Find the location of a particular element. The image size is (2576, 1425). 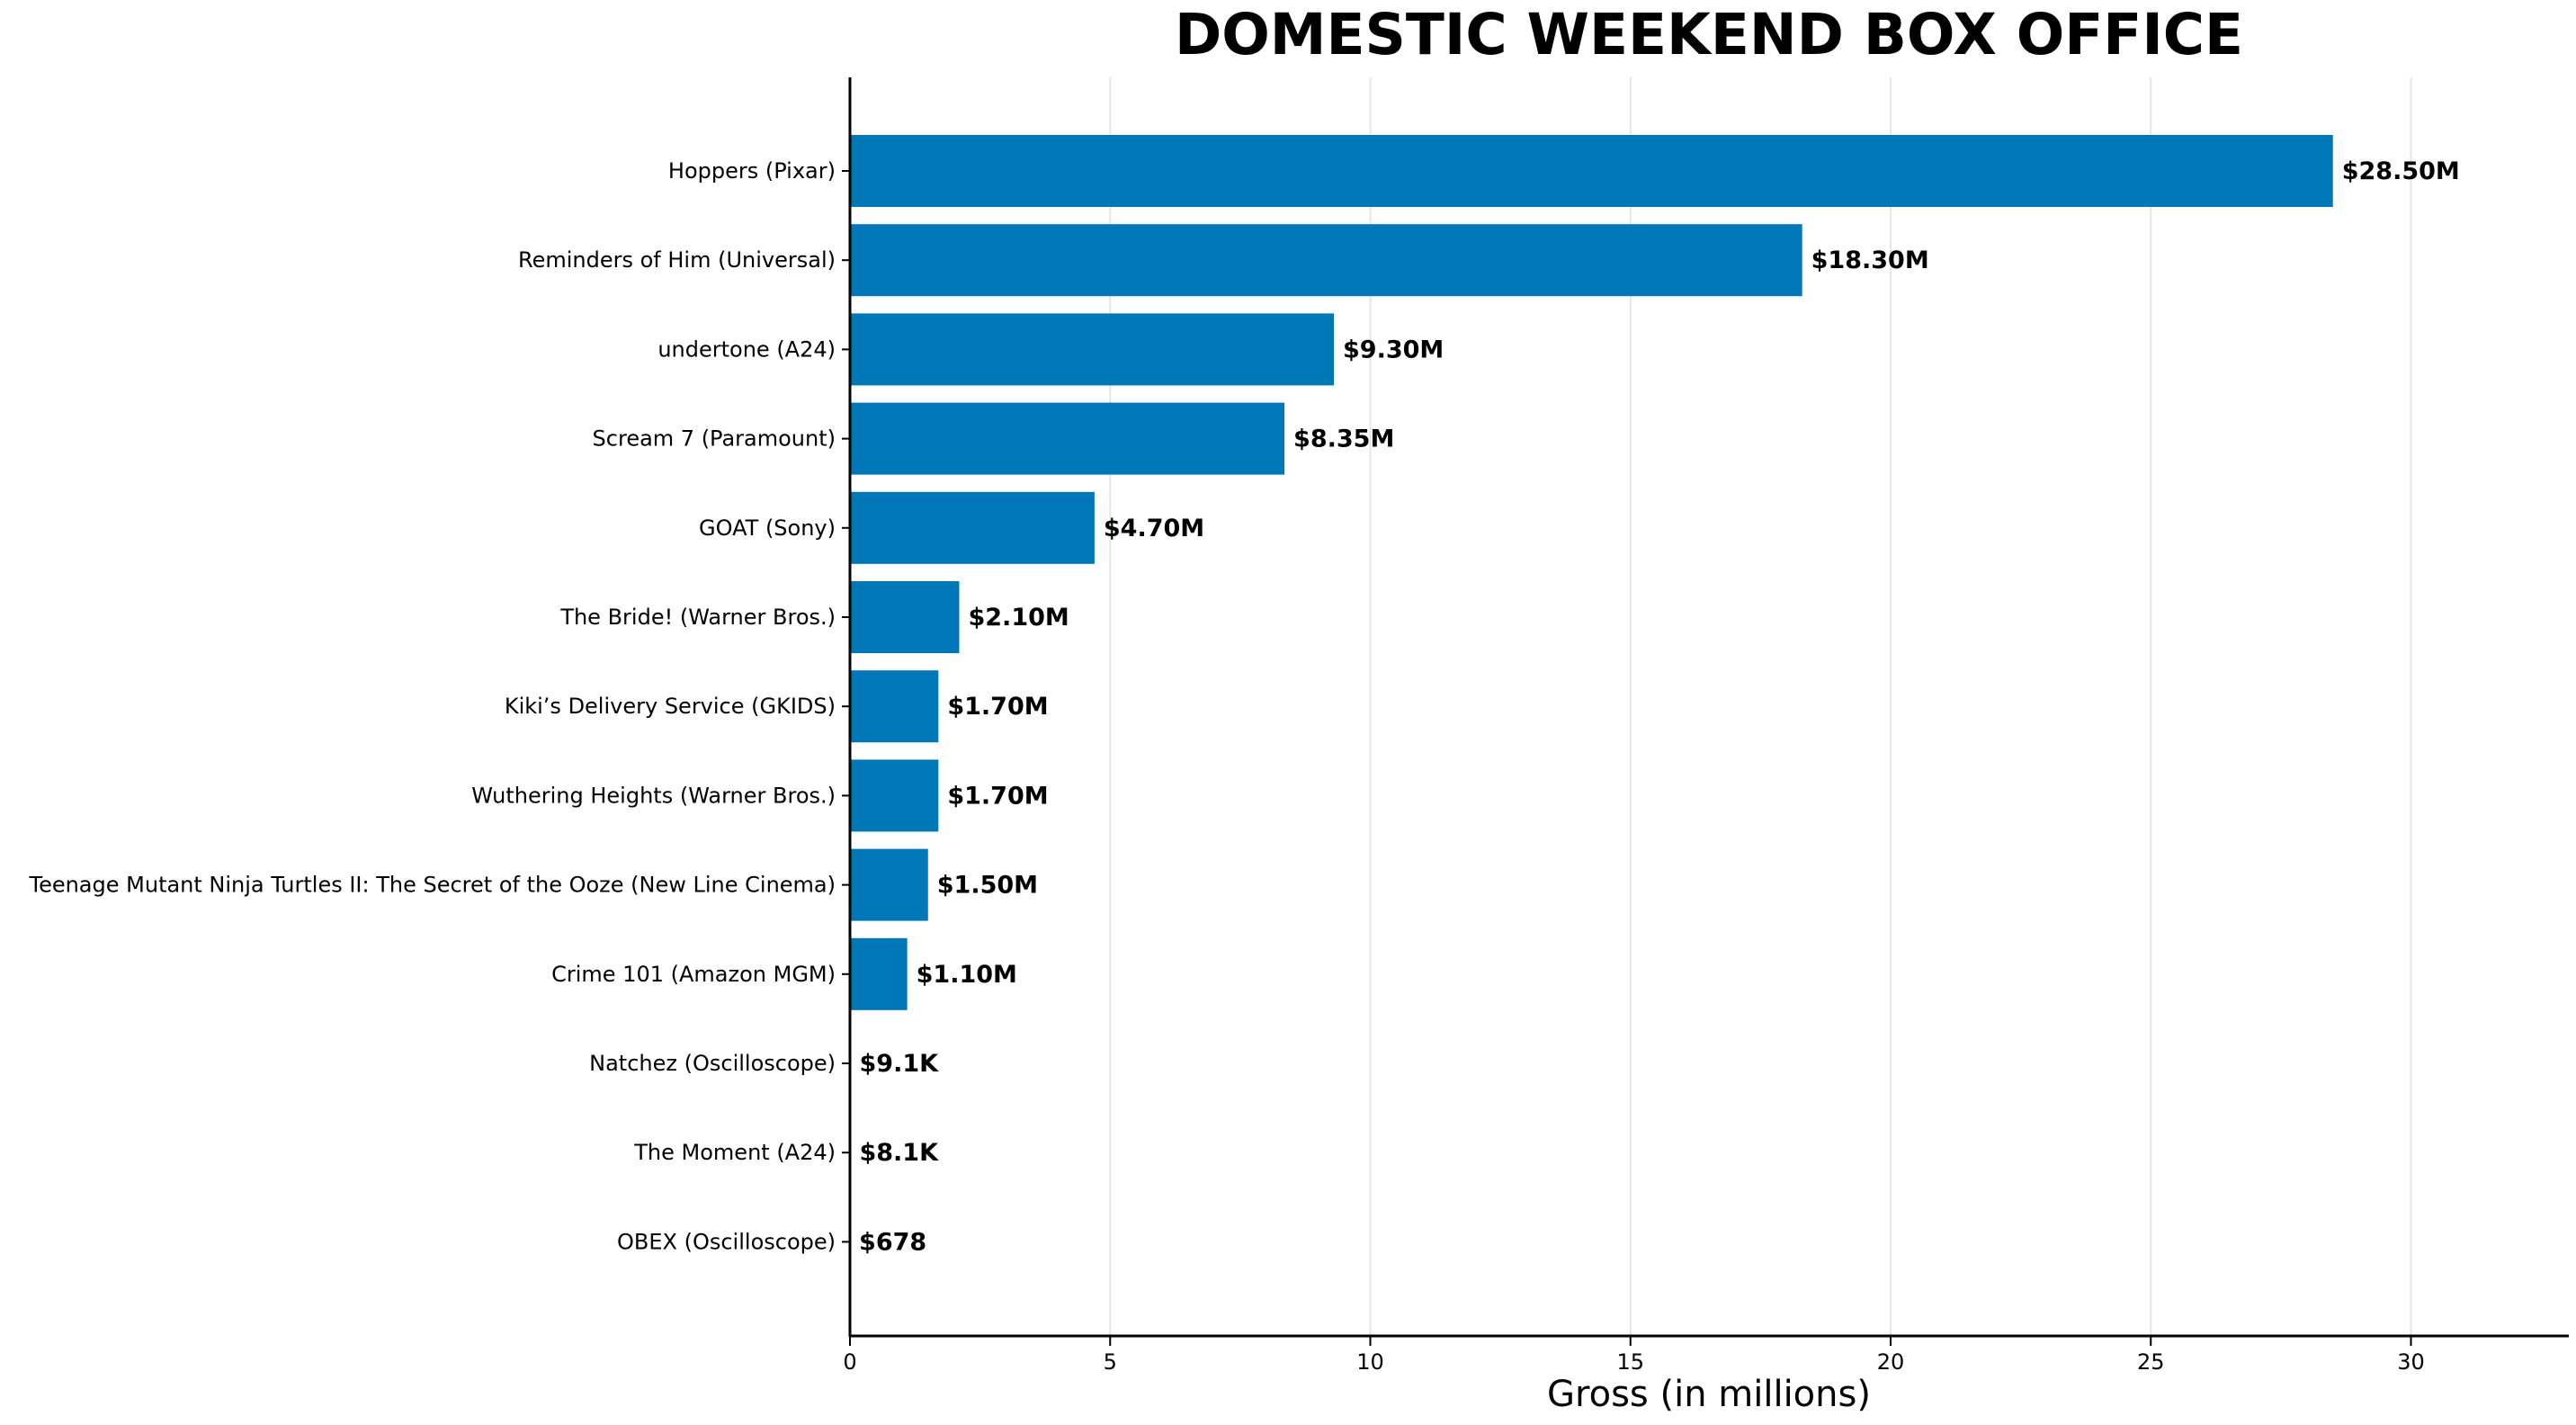

x-tick-label: 20 is located at coordinates (1891, 1362).